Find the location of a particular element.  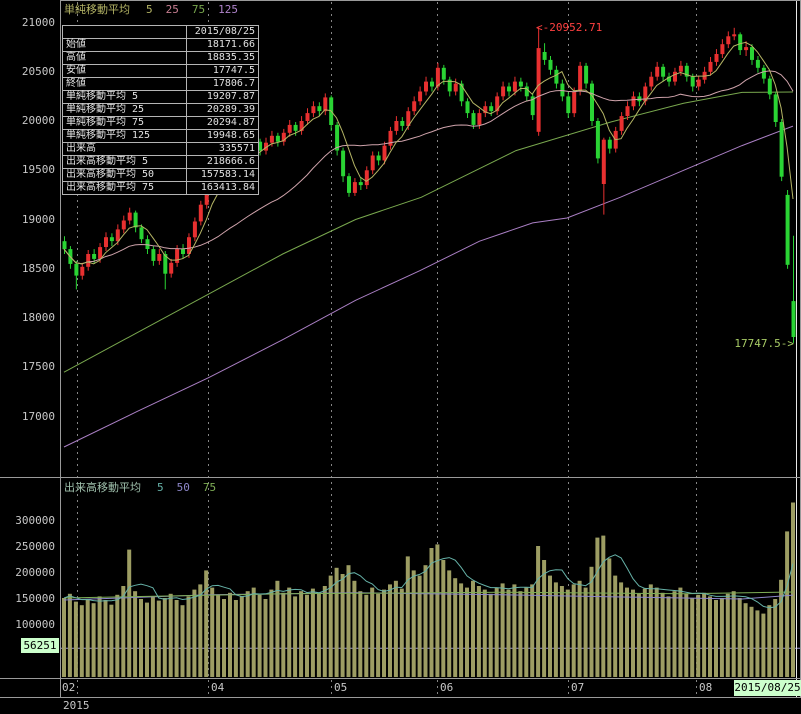

volume-tick-label: 250000 is located at coordinates (35, 546).